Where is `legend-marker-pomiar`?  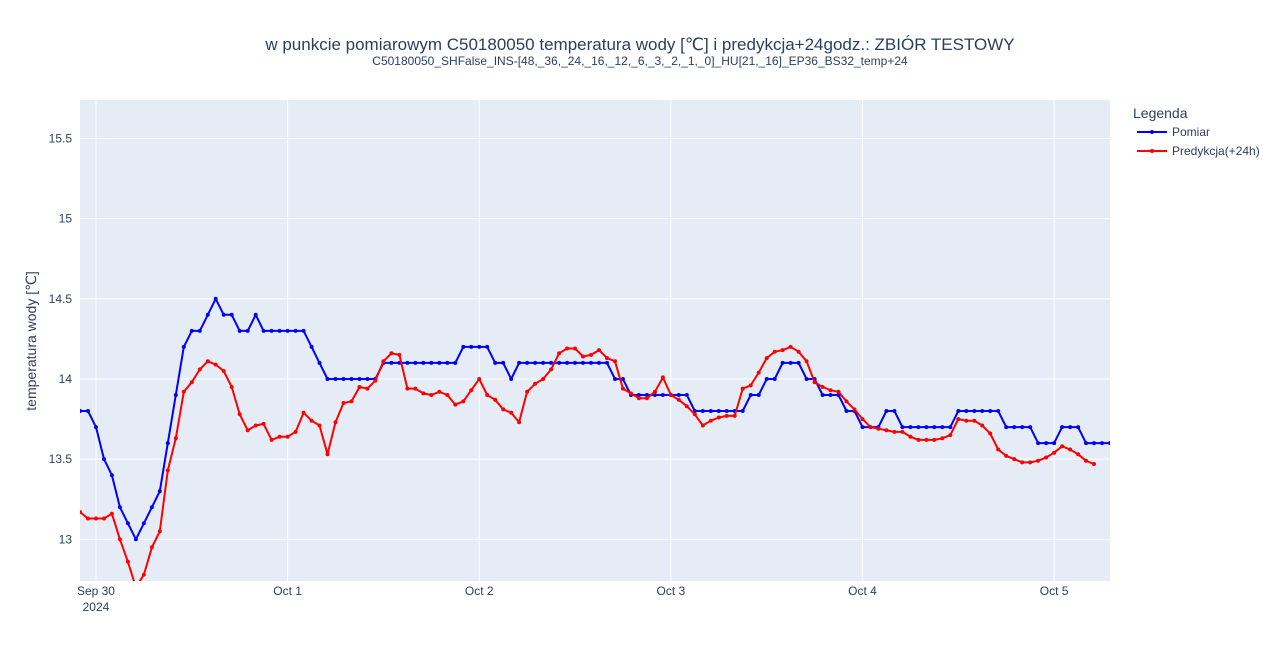 legend-marker-pomiar is located at coordinates (1152, 132).